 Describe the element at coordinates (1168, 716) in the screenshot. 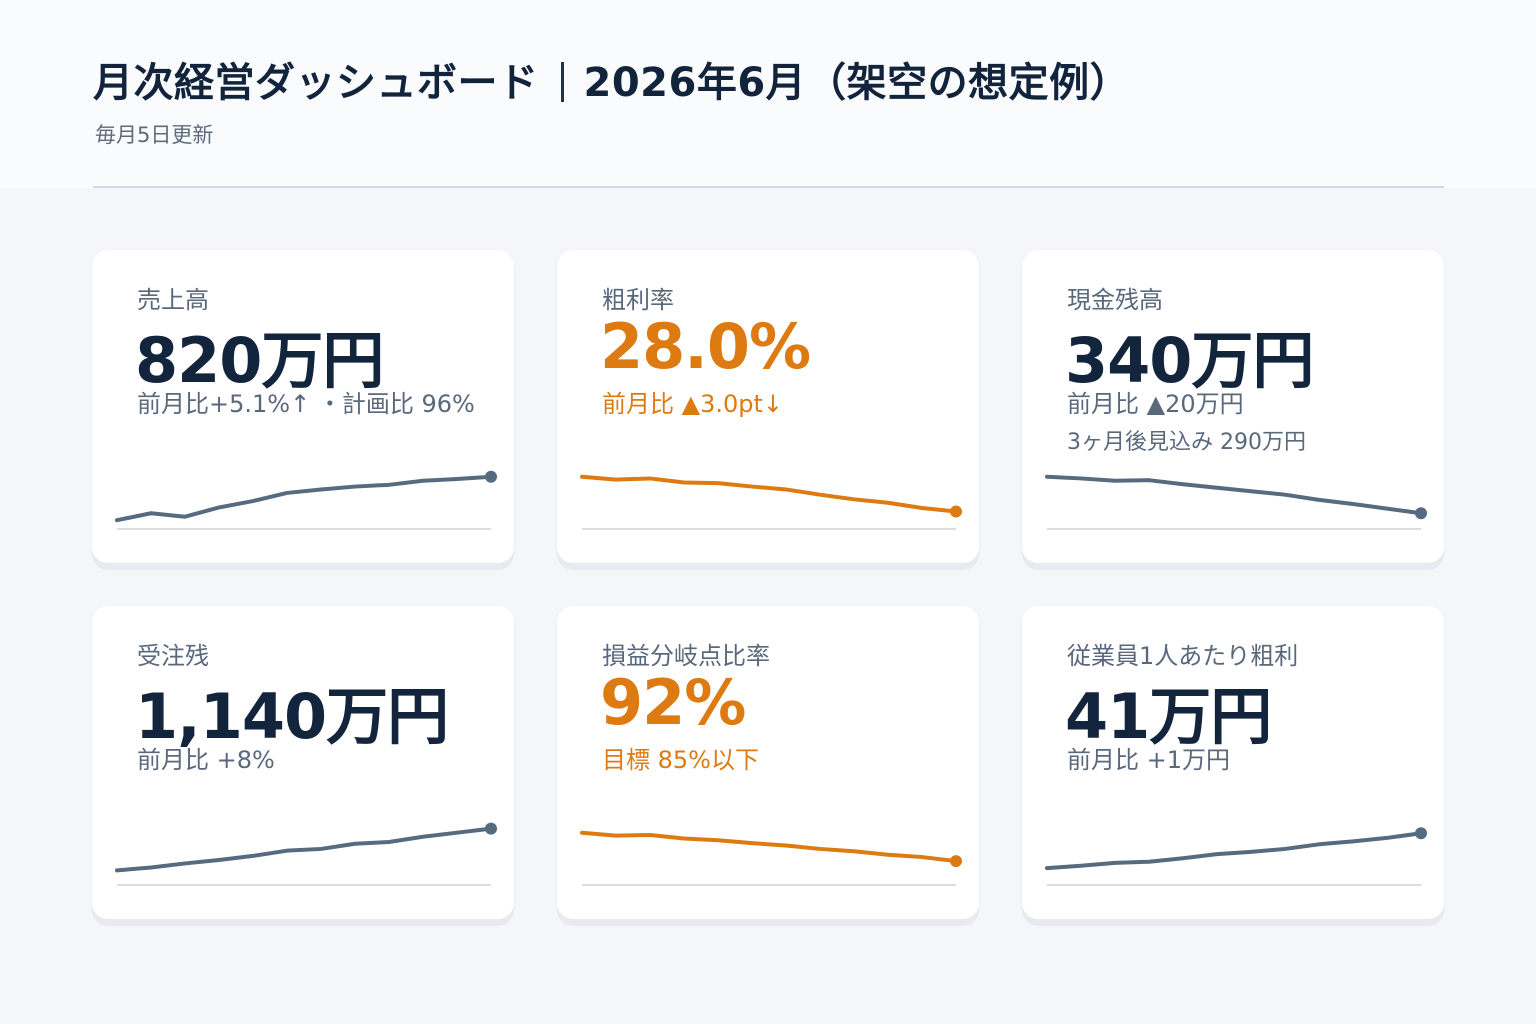

I see `kpi-value: 41万円` at that location.